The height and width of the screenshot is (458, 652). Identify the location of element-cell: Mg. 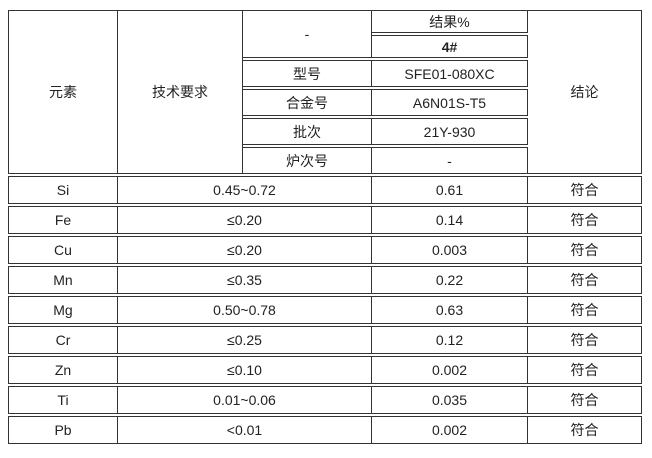
(63, 310).